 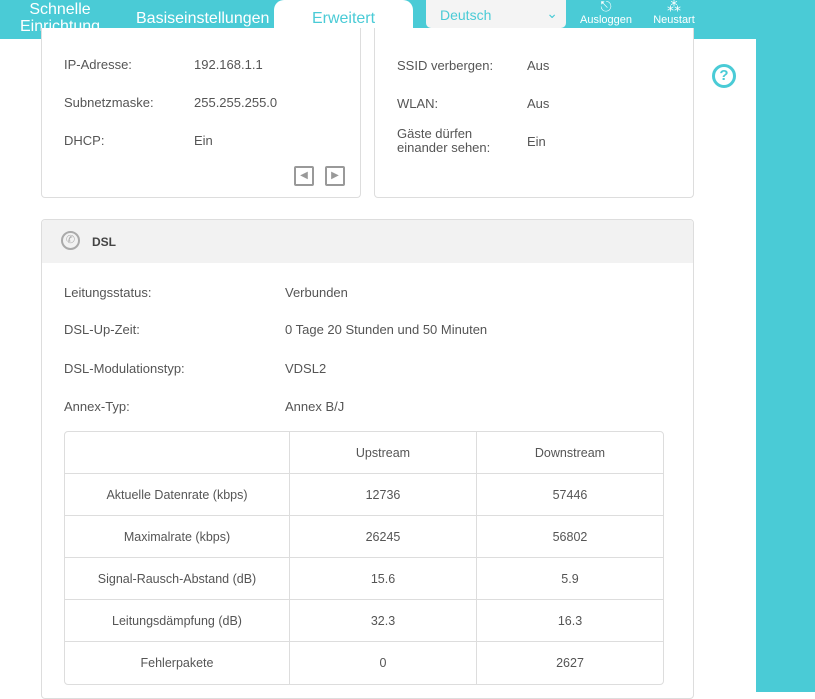 What do you see at coordinates (364, 621) in the screenshot?
I see `table-row: Leitungsdämpfung (dB) 32.3 16.3` at bounding box center [364, 621].